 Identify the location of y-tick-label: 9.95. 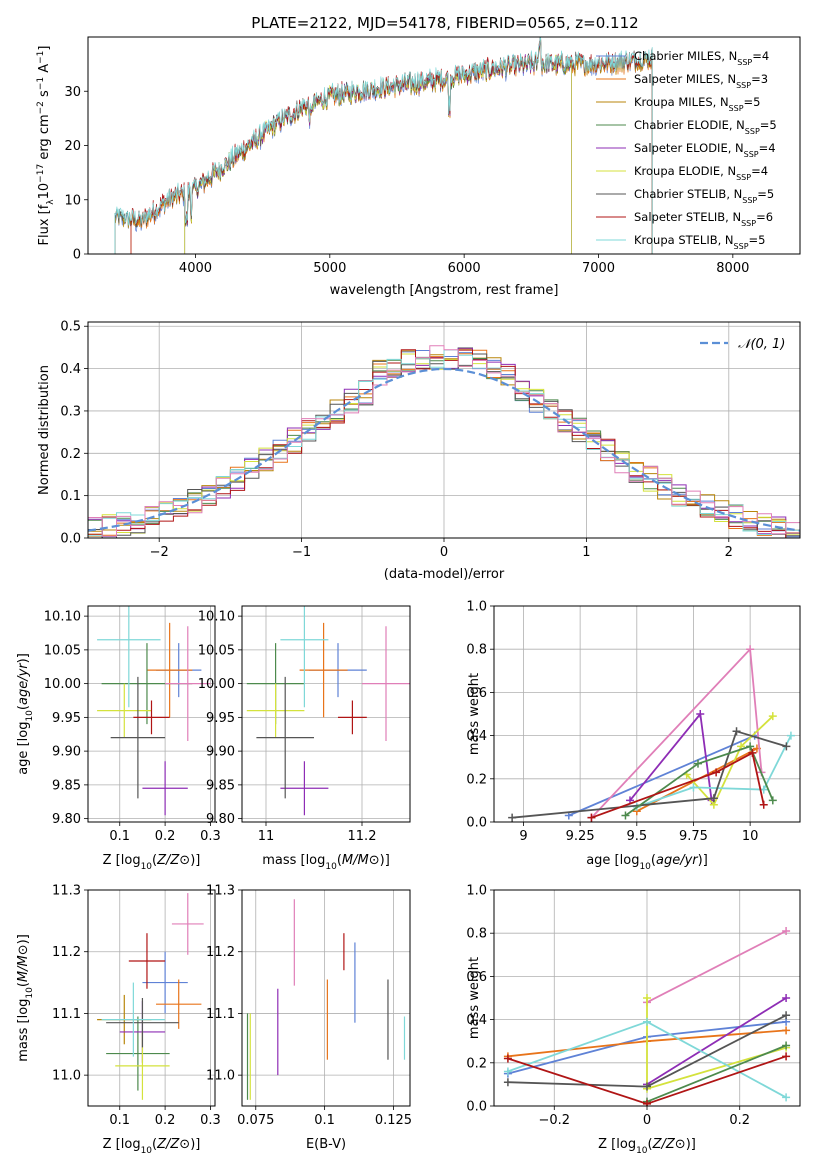
(220, 718).